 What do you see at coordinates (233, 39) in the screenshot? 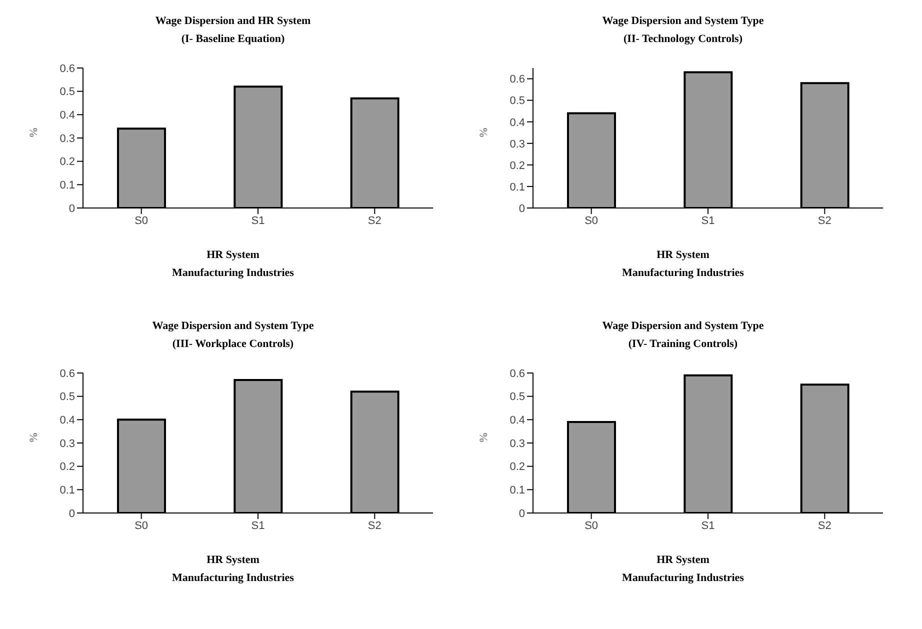
I see `chart-subtitle: (I- Baseline Equation)` at bounding box center [233, 39].